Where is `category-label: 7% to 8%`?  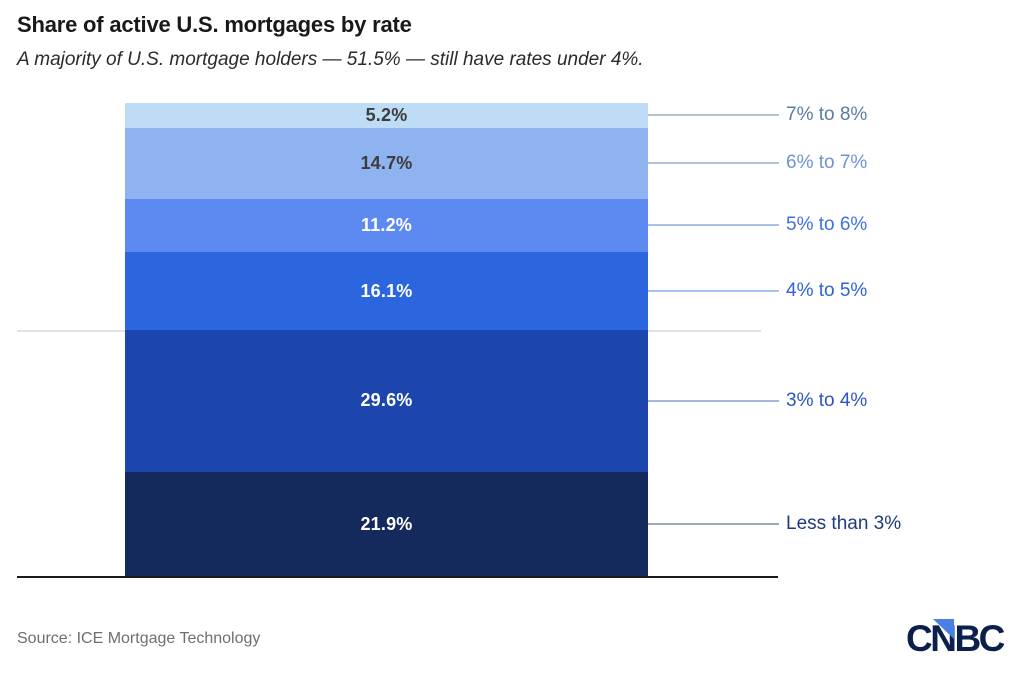 category-label: 7% to 8% is located at coordinates (827, 115).